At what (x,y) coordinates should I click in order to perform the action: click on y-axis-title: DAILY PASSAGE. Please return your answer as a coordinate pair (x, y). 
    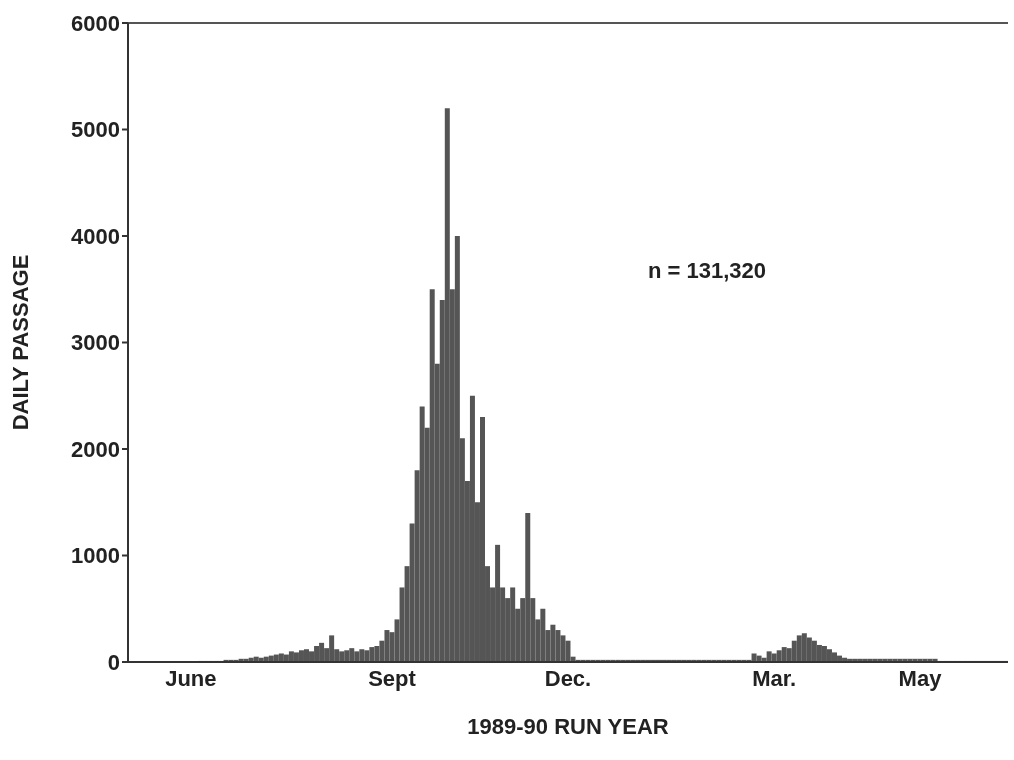
    Looking at the image, I should click on (20, 342).